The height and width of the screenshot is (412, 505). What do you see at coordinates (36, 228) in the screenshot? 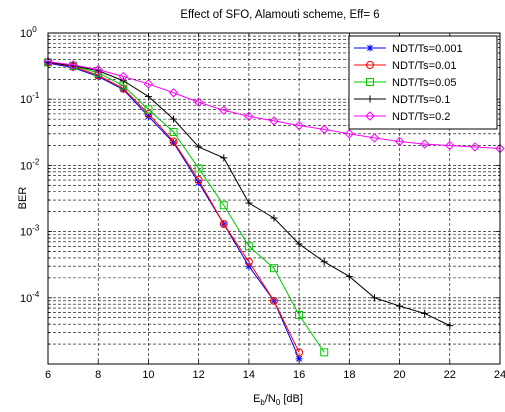
I see `y-tick-label-exponent: -3` at bounding box center [36, 228].